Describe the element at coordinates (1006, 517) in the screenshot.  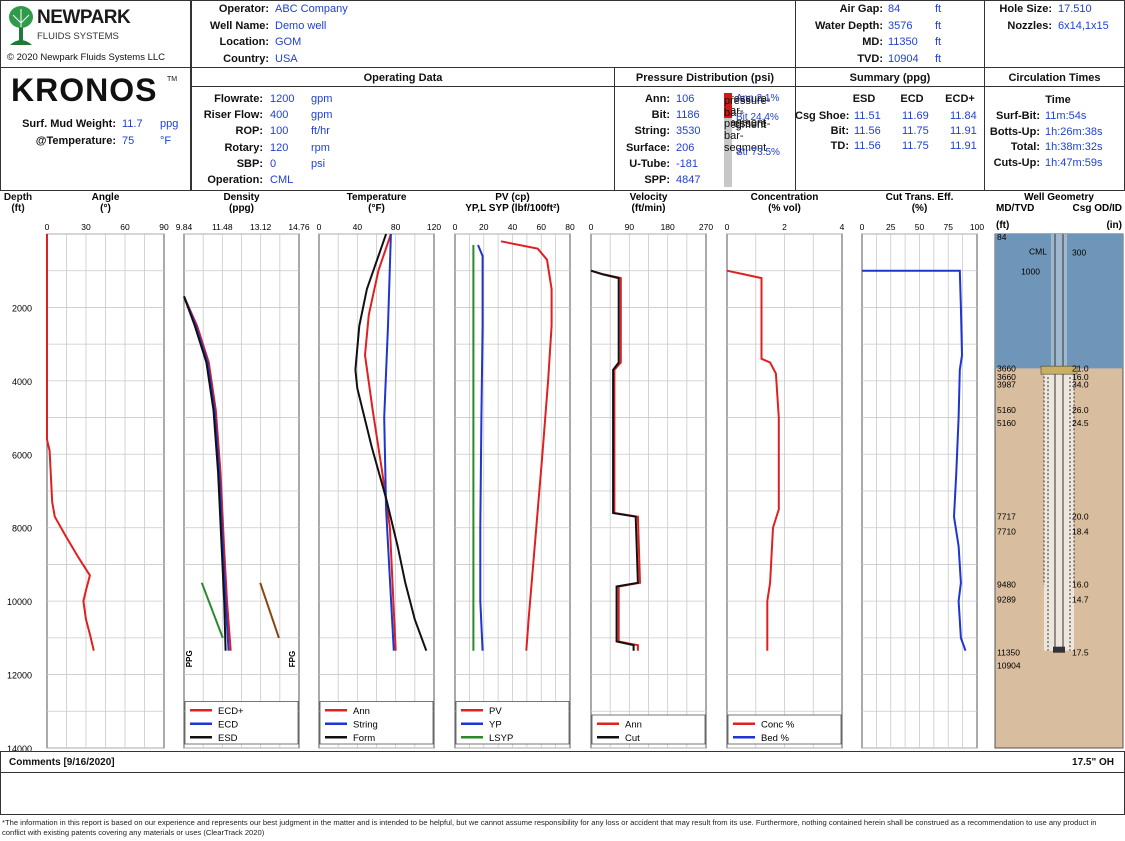
I see `md-label: 7717` at that location.